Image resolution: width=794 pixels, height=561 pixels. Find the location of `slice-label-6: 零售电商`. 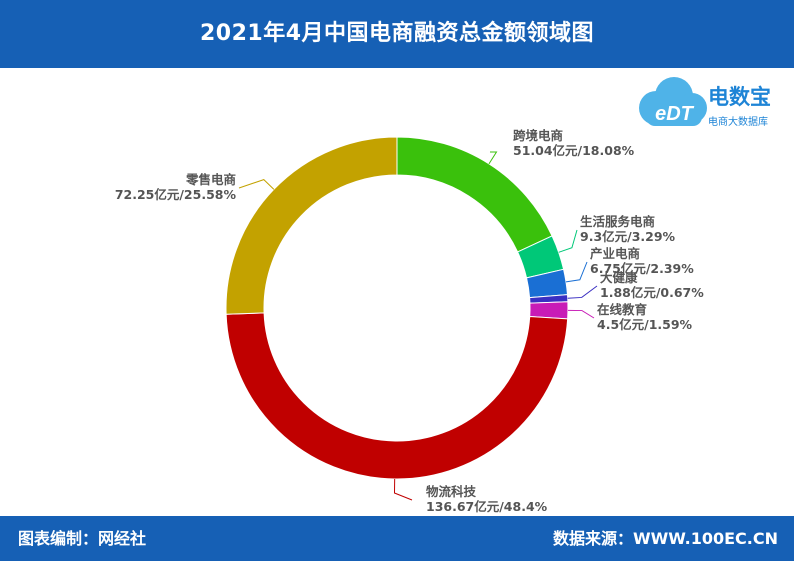

slice-label-6: 零售电商 is located at coordinates (210, 179).